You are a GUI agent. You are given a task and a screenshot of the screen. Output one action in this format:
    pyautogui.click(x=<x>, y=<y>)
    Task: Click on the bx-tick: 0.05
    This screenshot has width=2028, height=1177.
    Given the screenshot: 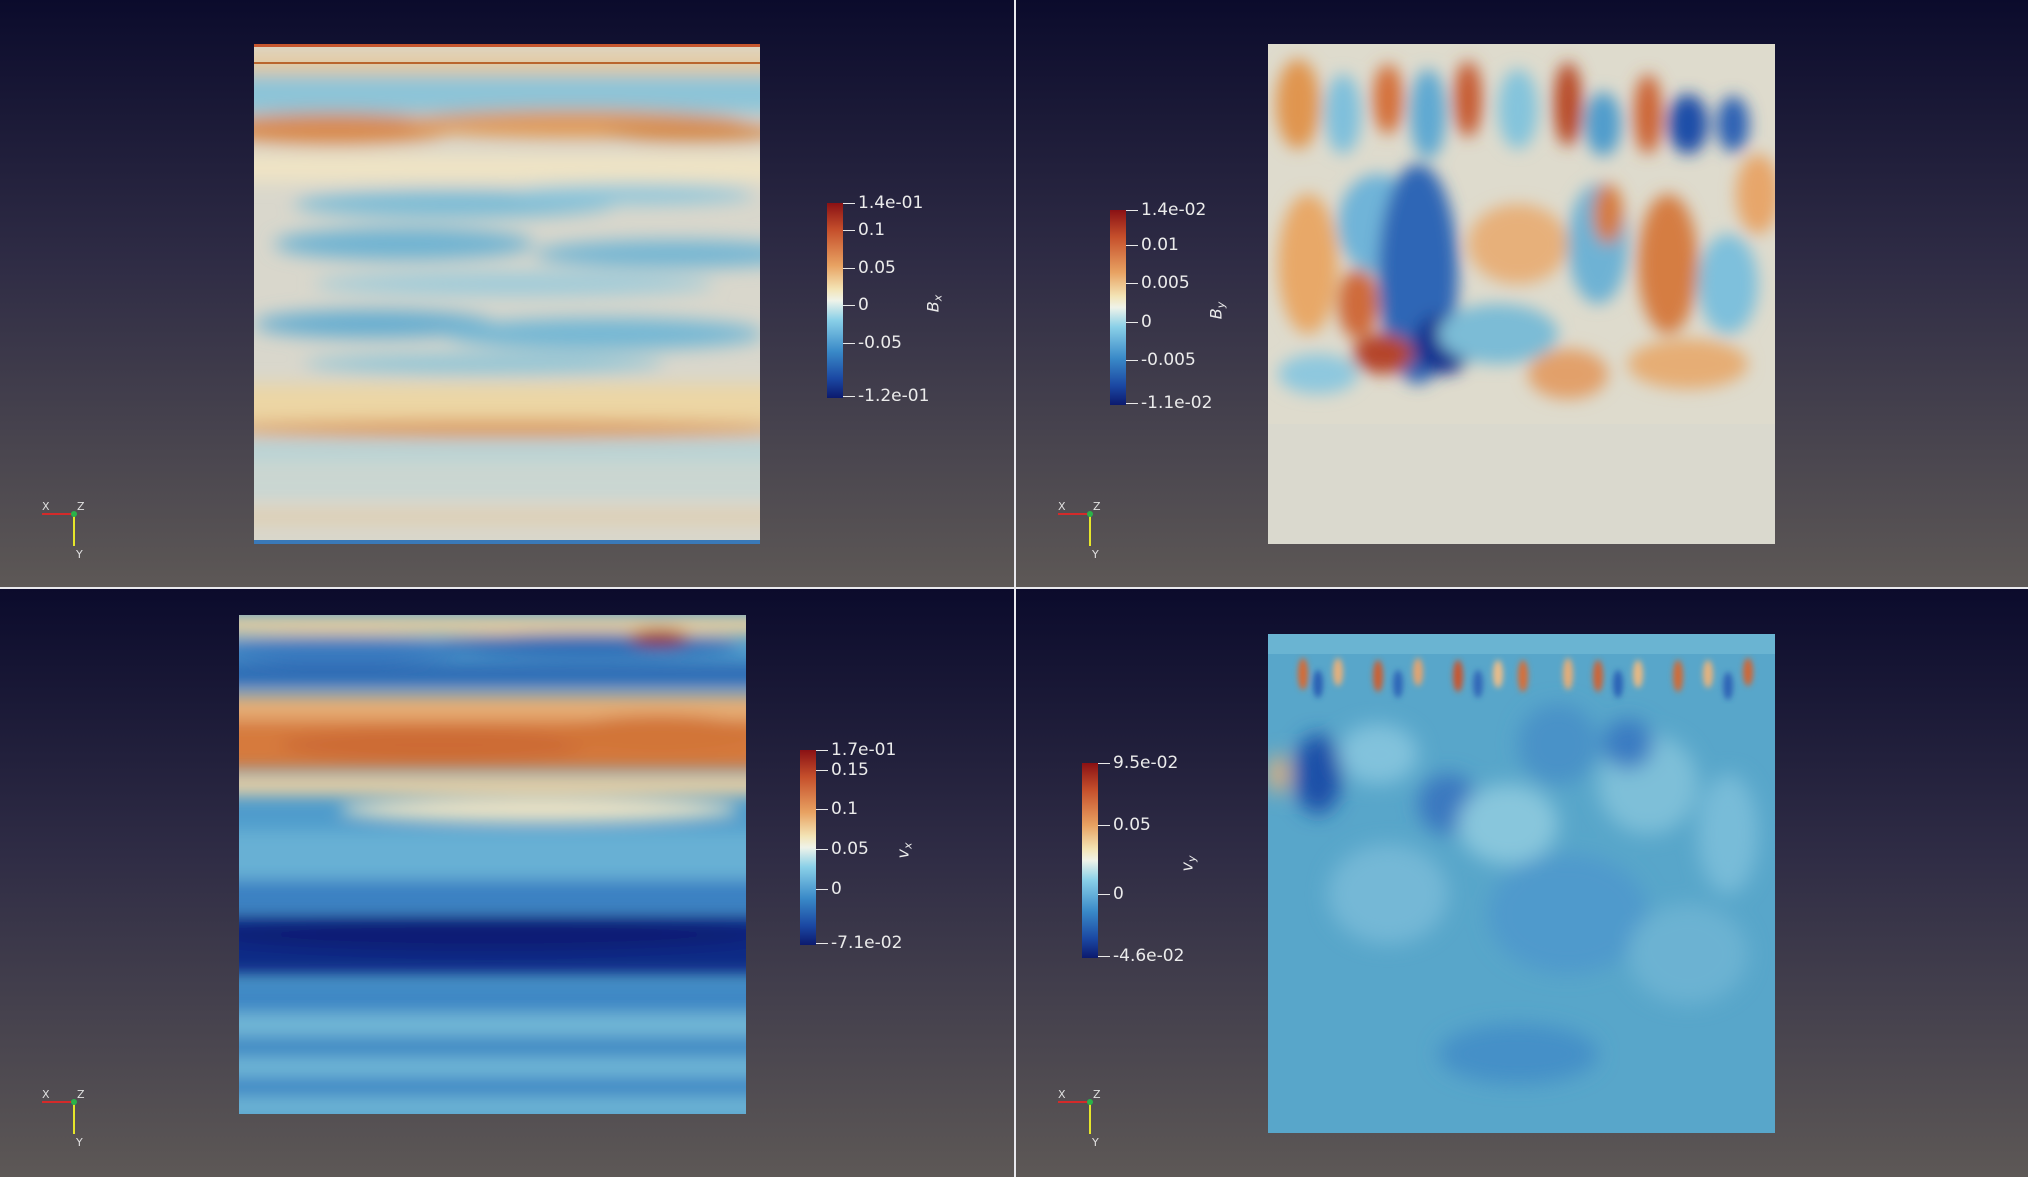 What is the action you would take?
    pyautogui.click(x=877, y=268)
    